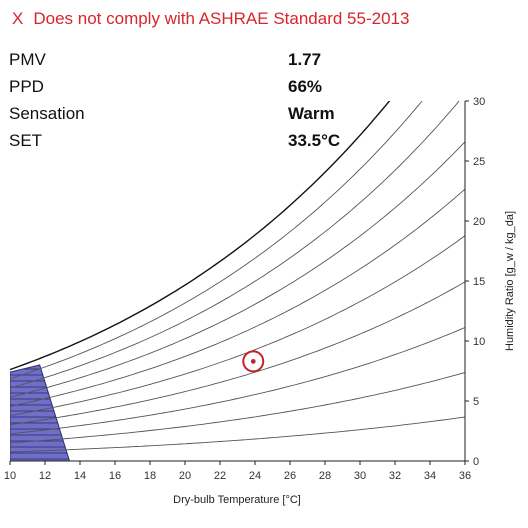 The image size is (528, 528). What do you see at coordinates (325, 476) in the screenshot?
I see `x-tick-label: 28` at bounding box center [325, 476].